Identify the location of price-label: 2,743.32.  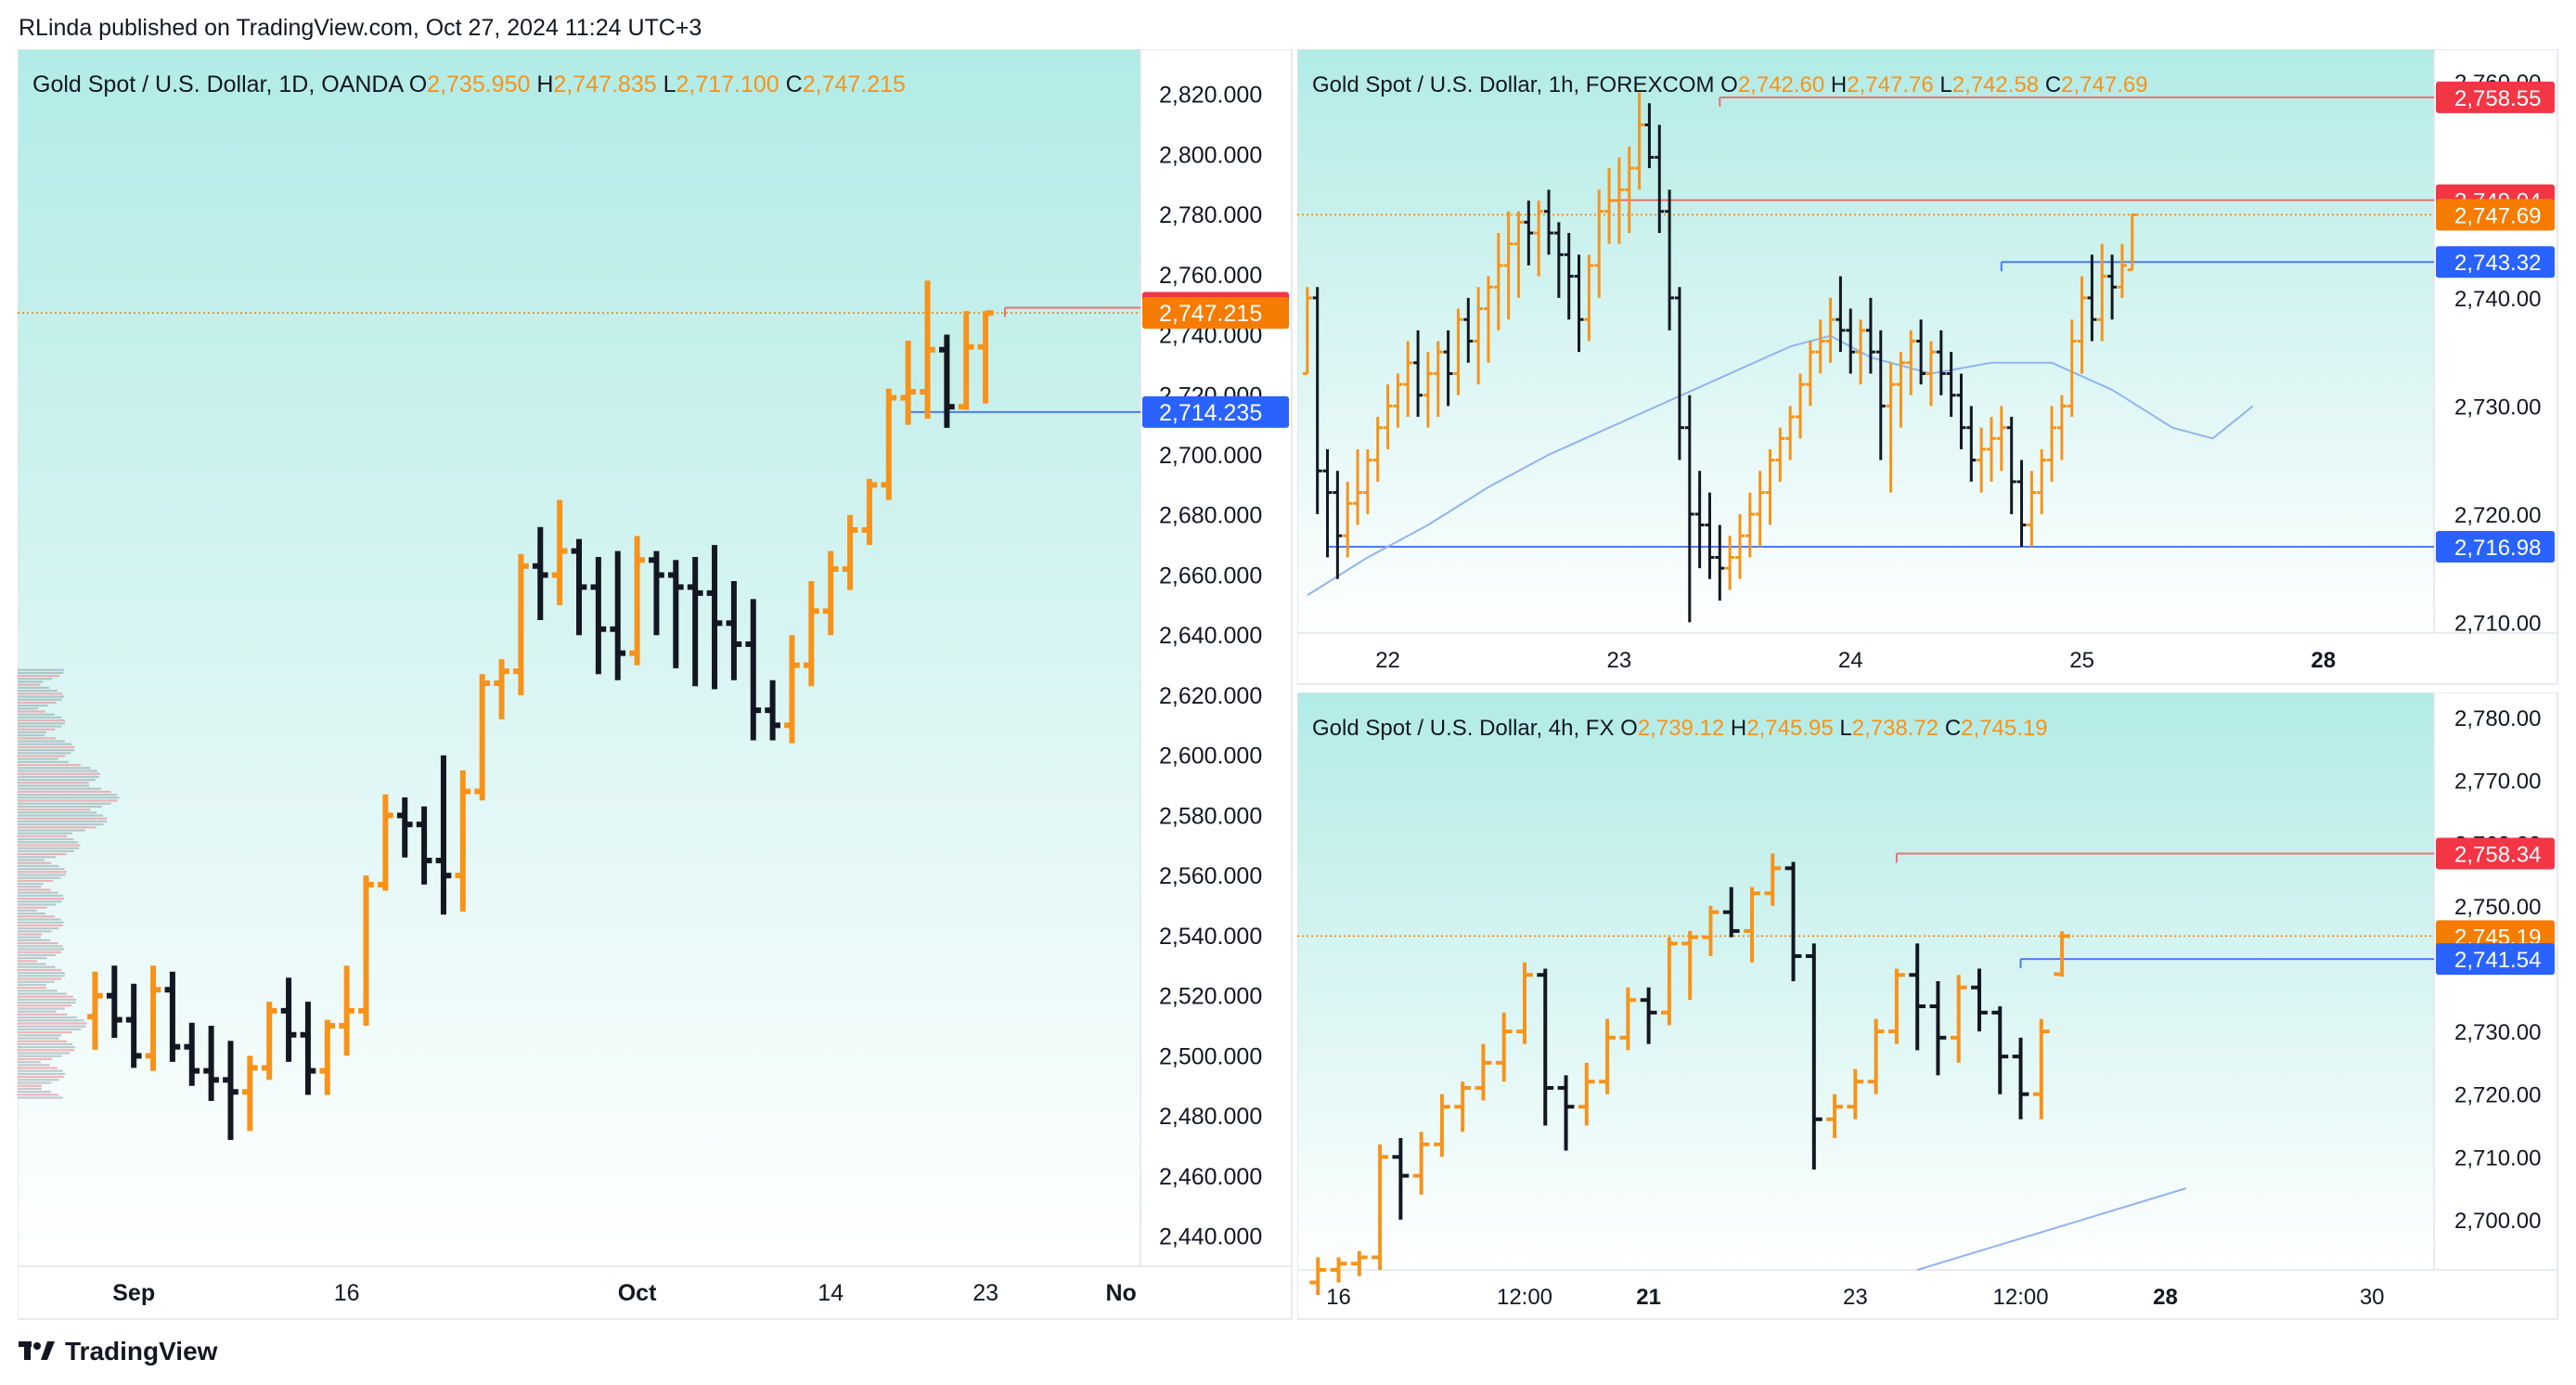
(2497, 263).